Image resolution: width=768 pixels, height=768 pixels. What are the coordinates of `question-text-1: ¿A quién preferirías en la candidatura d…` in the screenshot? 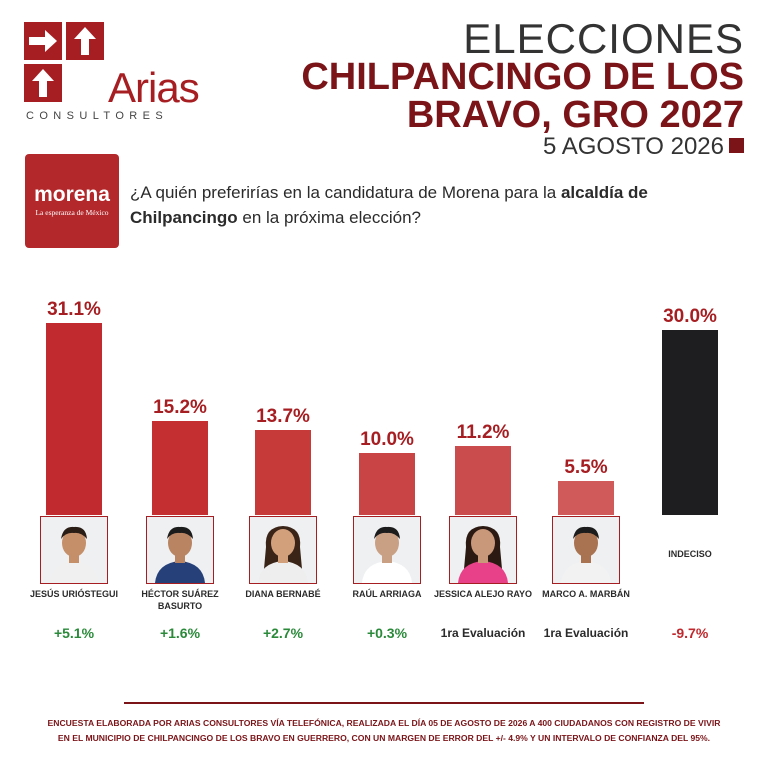 It's located at (345, 192).